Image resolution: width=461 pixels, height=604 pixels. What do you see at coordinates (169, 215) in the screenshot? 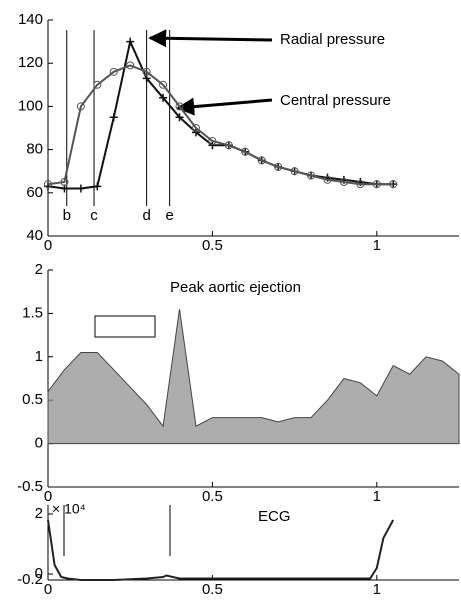
I see `marker-label: e` at bounding box center [169, 215].